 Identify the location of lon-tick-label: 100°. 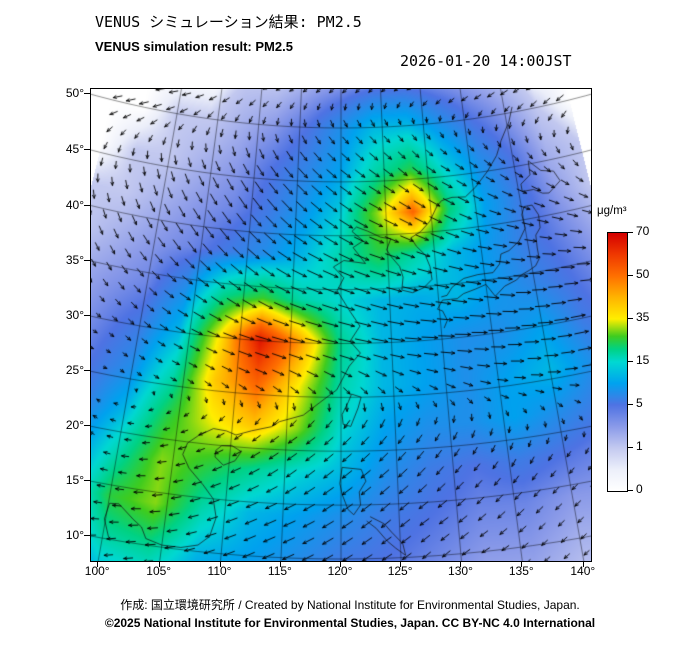
(97, 571).